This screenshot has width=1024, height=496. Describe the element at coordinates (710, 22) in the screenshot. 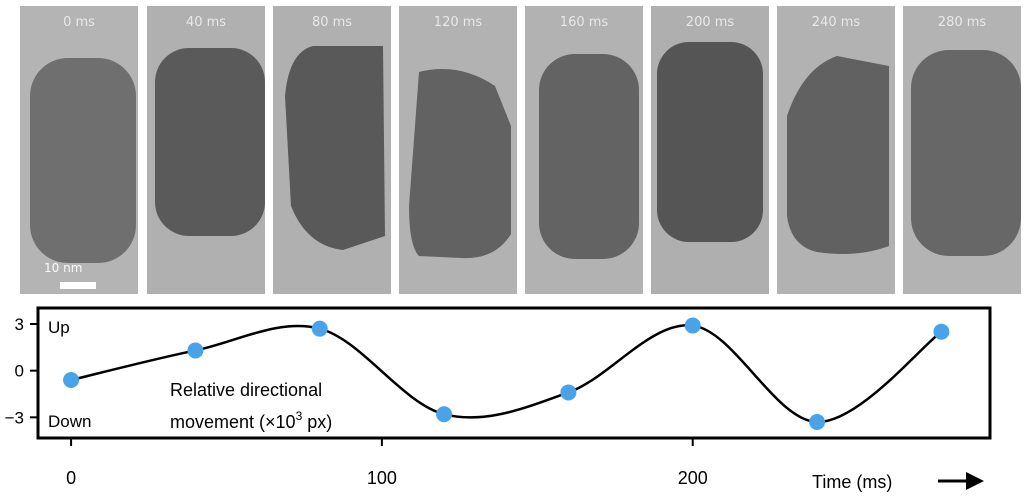

I see `frame-time-label: 200 ms` at that location.